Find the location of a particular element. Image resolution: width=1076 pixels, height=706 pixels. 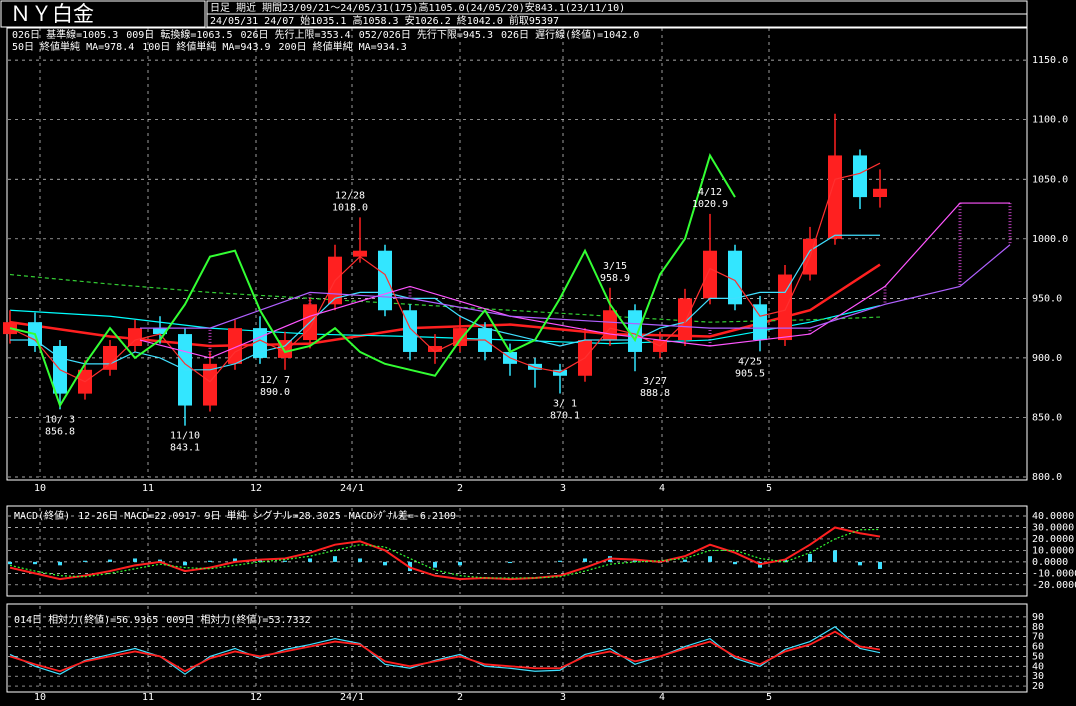

annotation-date: 4/25 is located at coordinates (750, 361).